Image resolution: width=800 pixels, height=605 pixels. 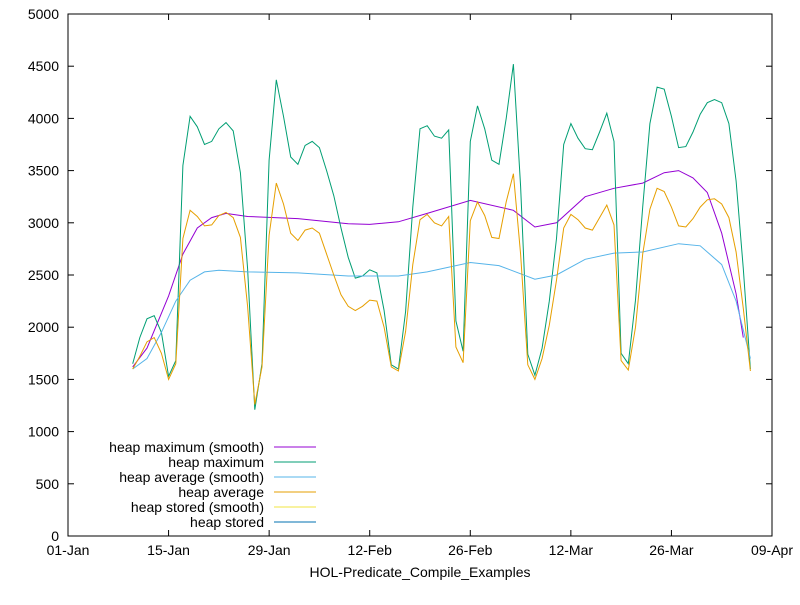 What do you see at coordinates (43, 275) in the screenshot?
I see `y-tick-label: 2500` at bounding box center [43, 275].